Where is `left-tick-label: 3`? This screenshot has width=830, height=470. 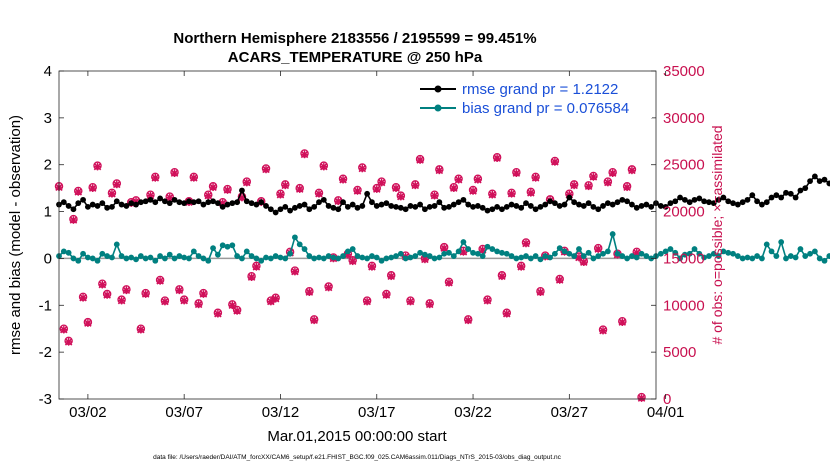
left-tick-label: 3 is located at coordinates (48, 118).